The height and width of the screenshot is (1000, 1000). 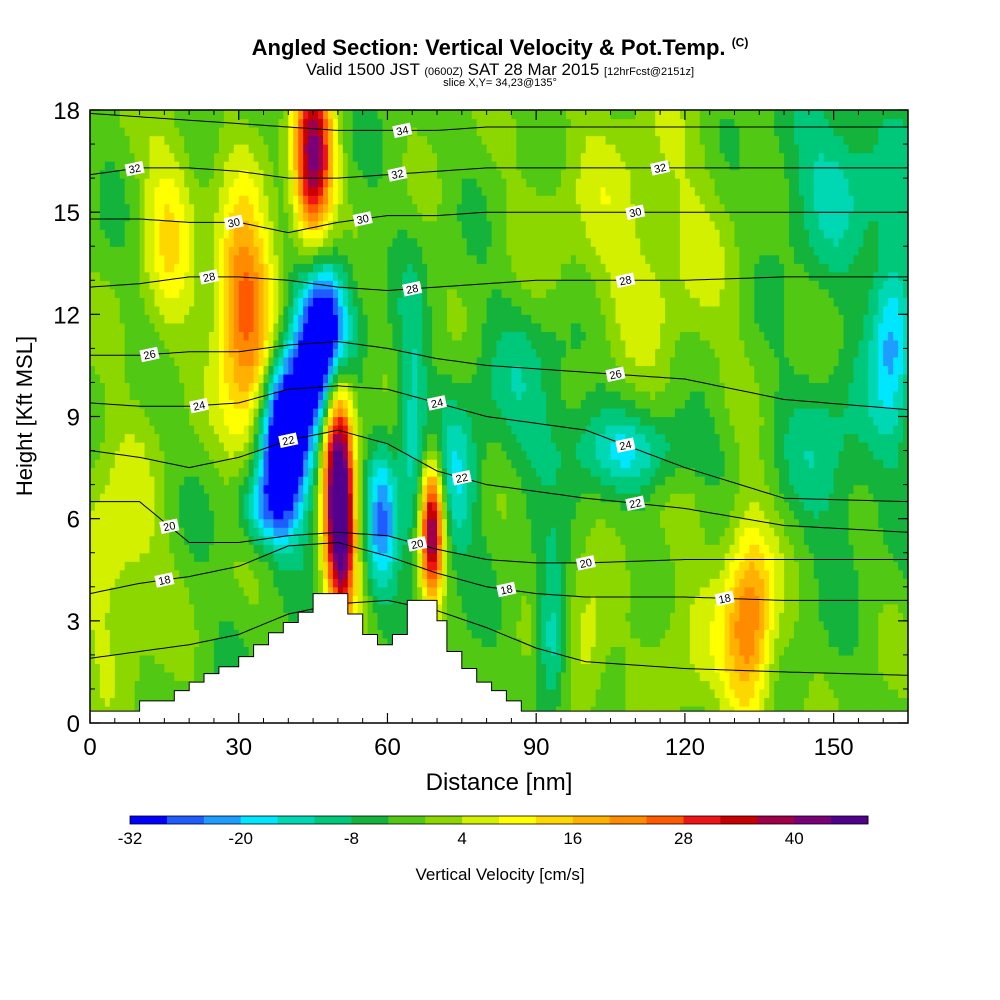 I want to click on x-tick-label: 60, so click(x=387, y=747).